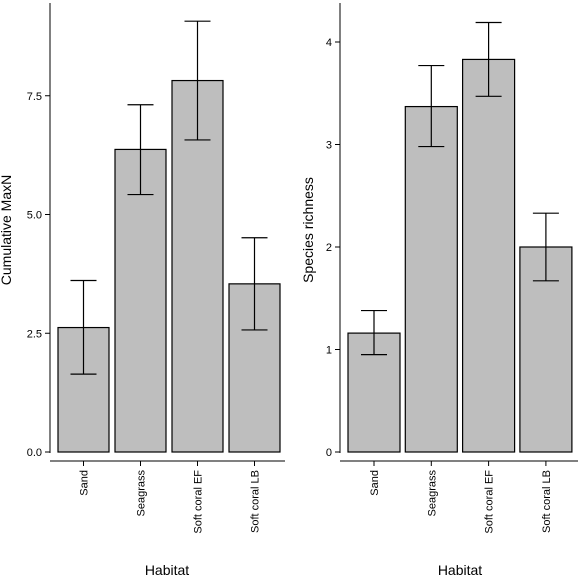 The width and height of the screenshot is (581, 586). What do you see at coordinates (34, 334) in the screenshot?
I see `y-tick-label: 2.5` at bounding box center [34, 334].